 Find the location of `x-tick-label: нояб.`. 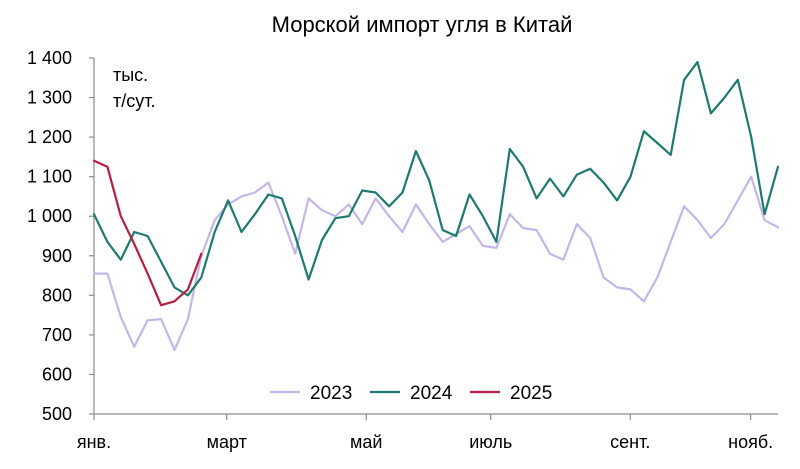

x-tick-label: нояб. is located at coordinates (750, 442).